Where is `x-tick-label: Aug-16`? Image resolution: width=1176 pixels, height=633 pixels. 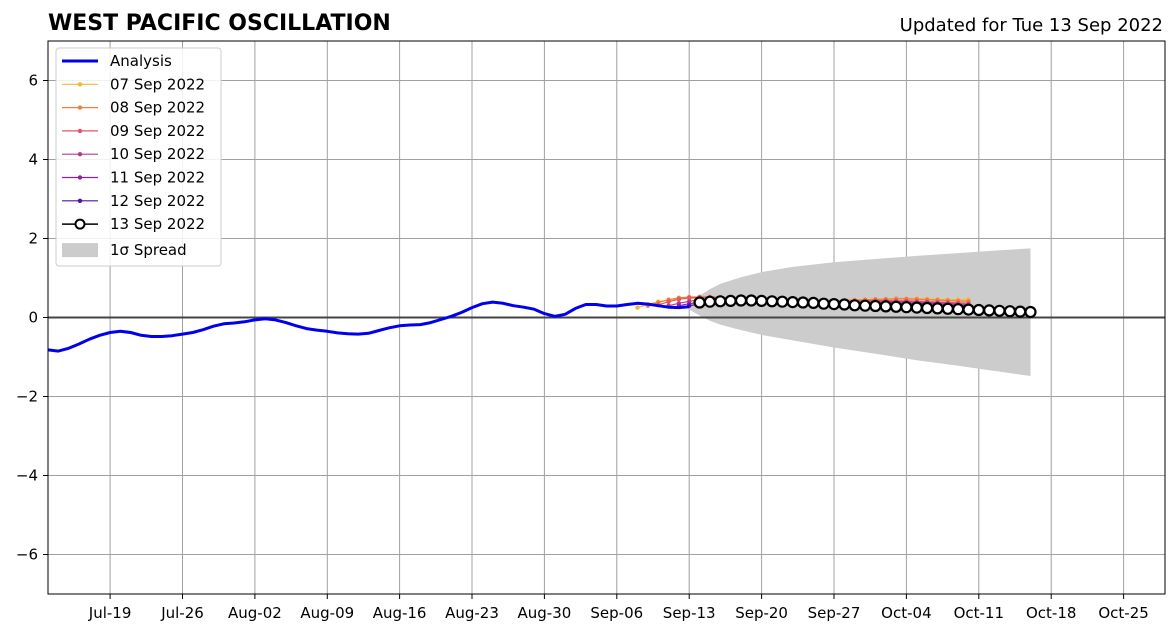
x-tick-label: Aug-16 is located at coordinates (400, 613).